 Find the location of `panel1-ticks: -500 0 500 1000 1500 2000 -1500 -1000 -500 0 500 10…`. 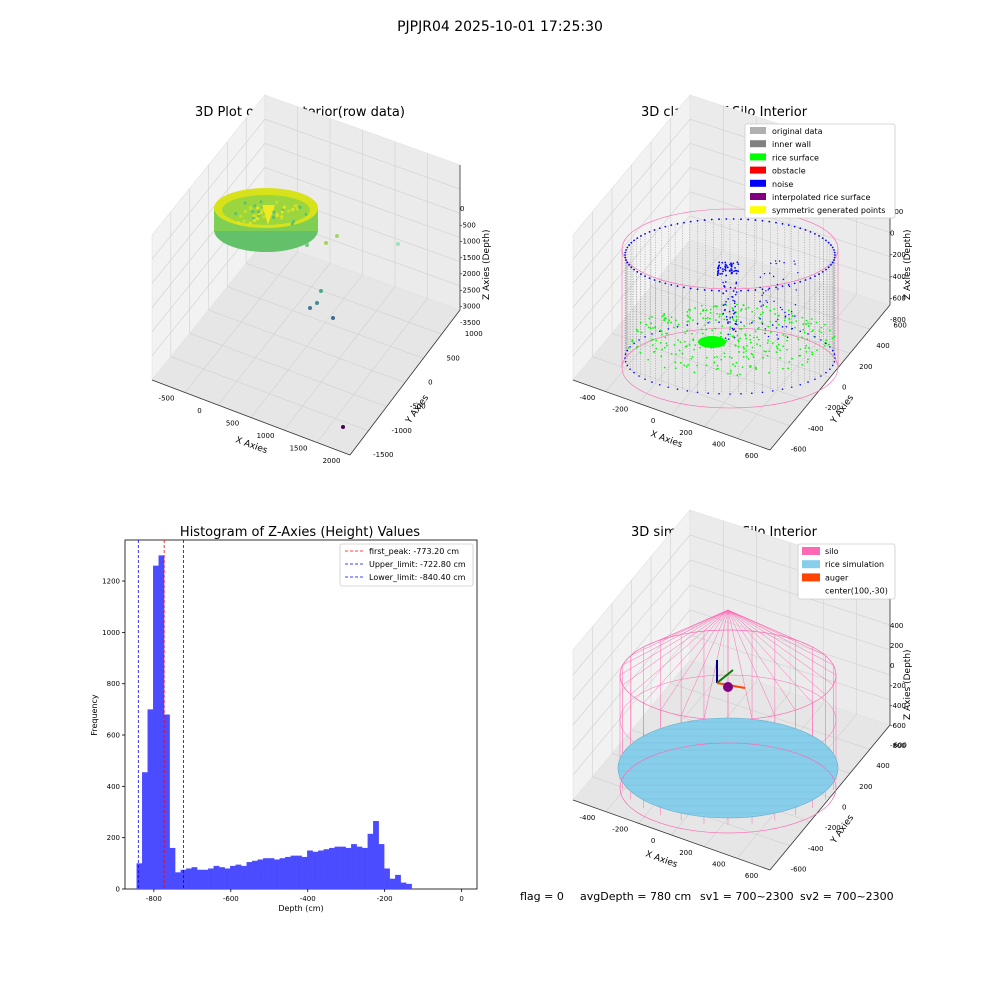

panel1-ticks: -500 0 500 1000 1500 2000 -1500 -1000 -500 0 500 10… is located at coordinates (321, 335).